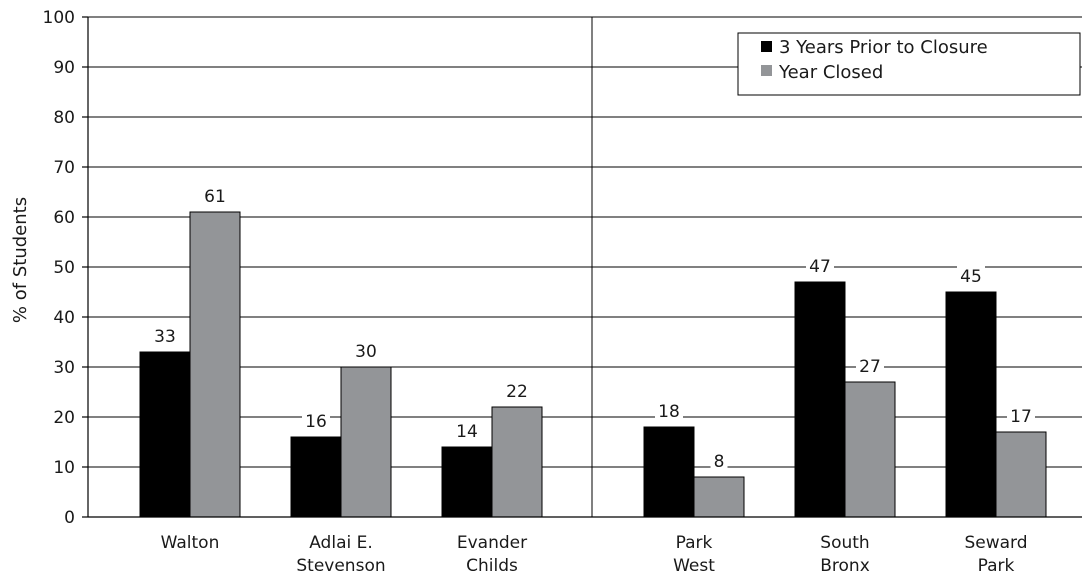 The width and height of the screenshot is (1085, 575). What do you see at coordinates (492, 543) in the screenshot?
I see `category-label-line: Evander` at bounding box center [492, 543].